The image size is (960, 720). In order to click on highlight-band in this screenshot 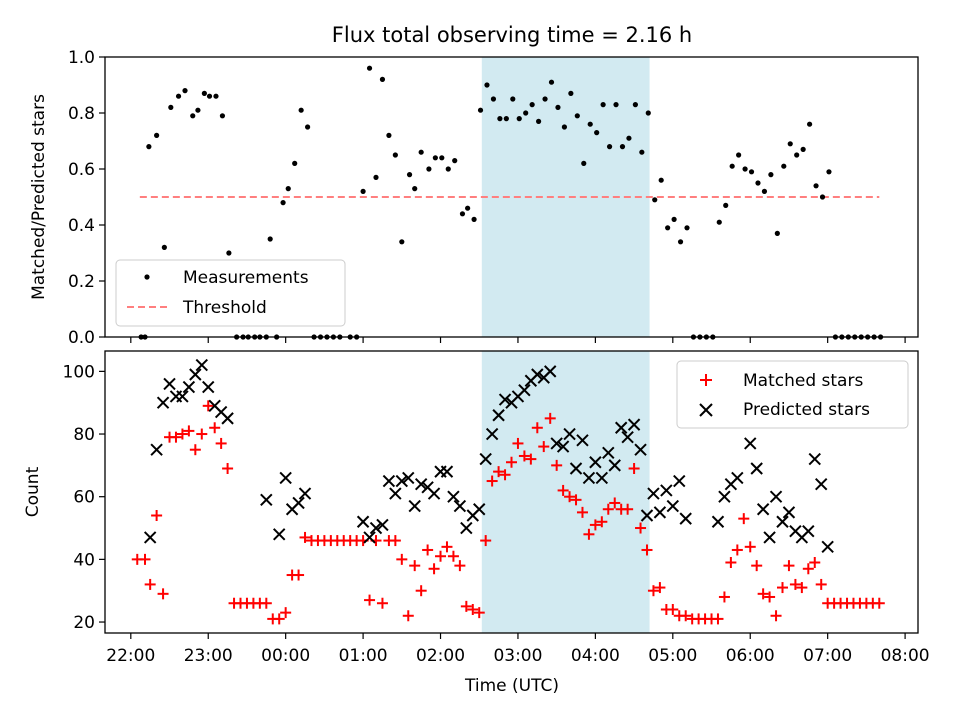, I will do `click(565, 492)`.